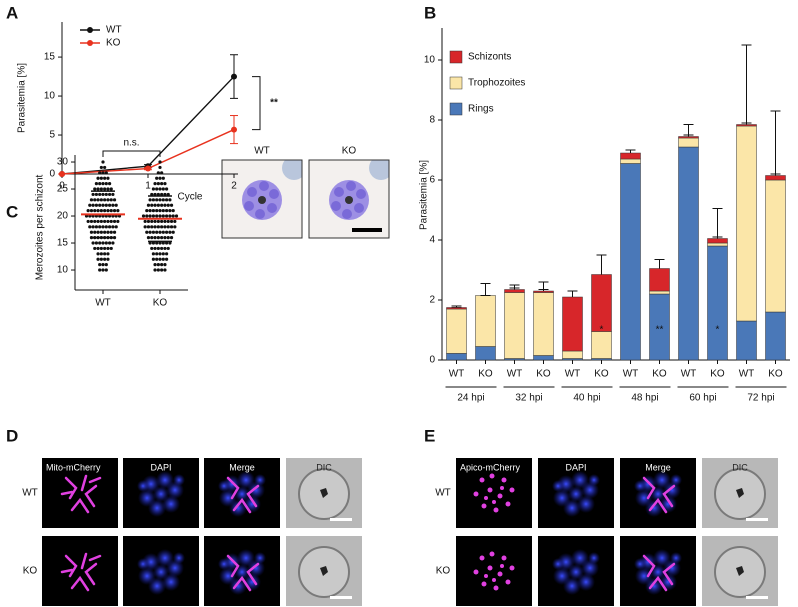 This screenshot has height=607, width=798. Describe the element at coordinates (262, 151) in the screenshot. I see `image-label: WT` at that location.